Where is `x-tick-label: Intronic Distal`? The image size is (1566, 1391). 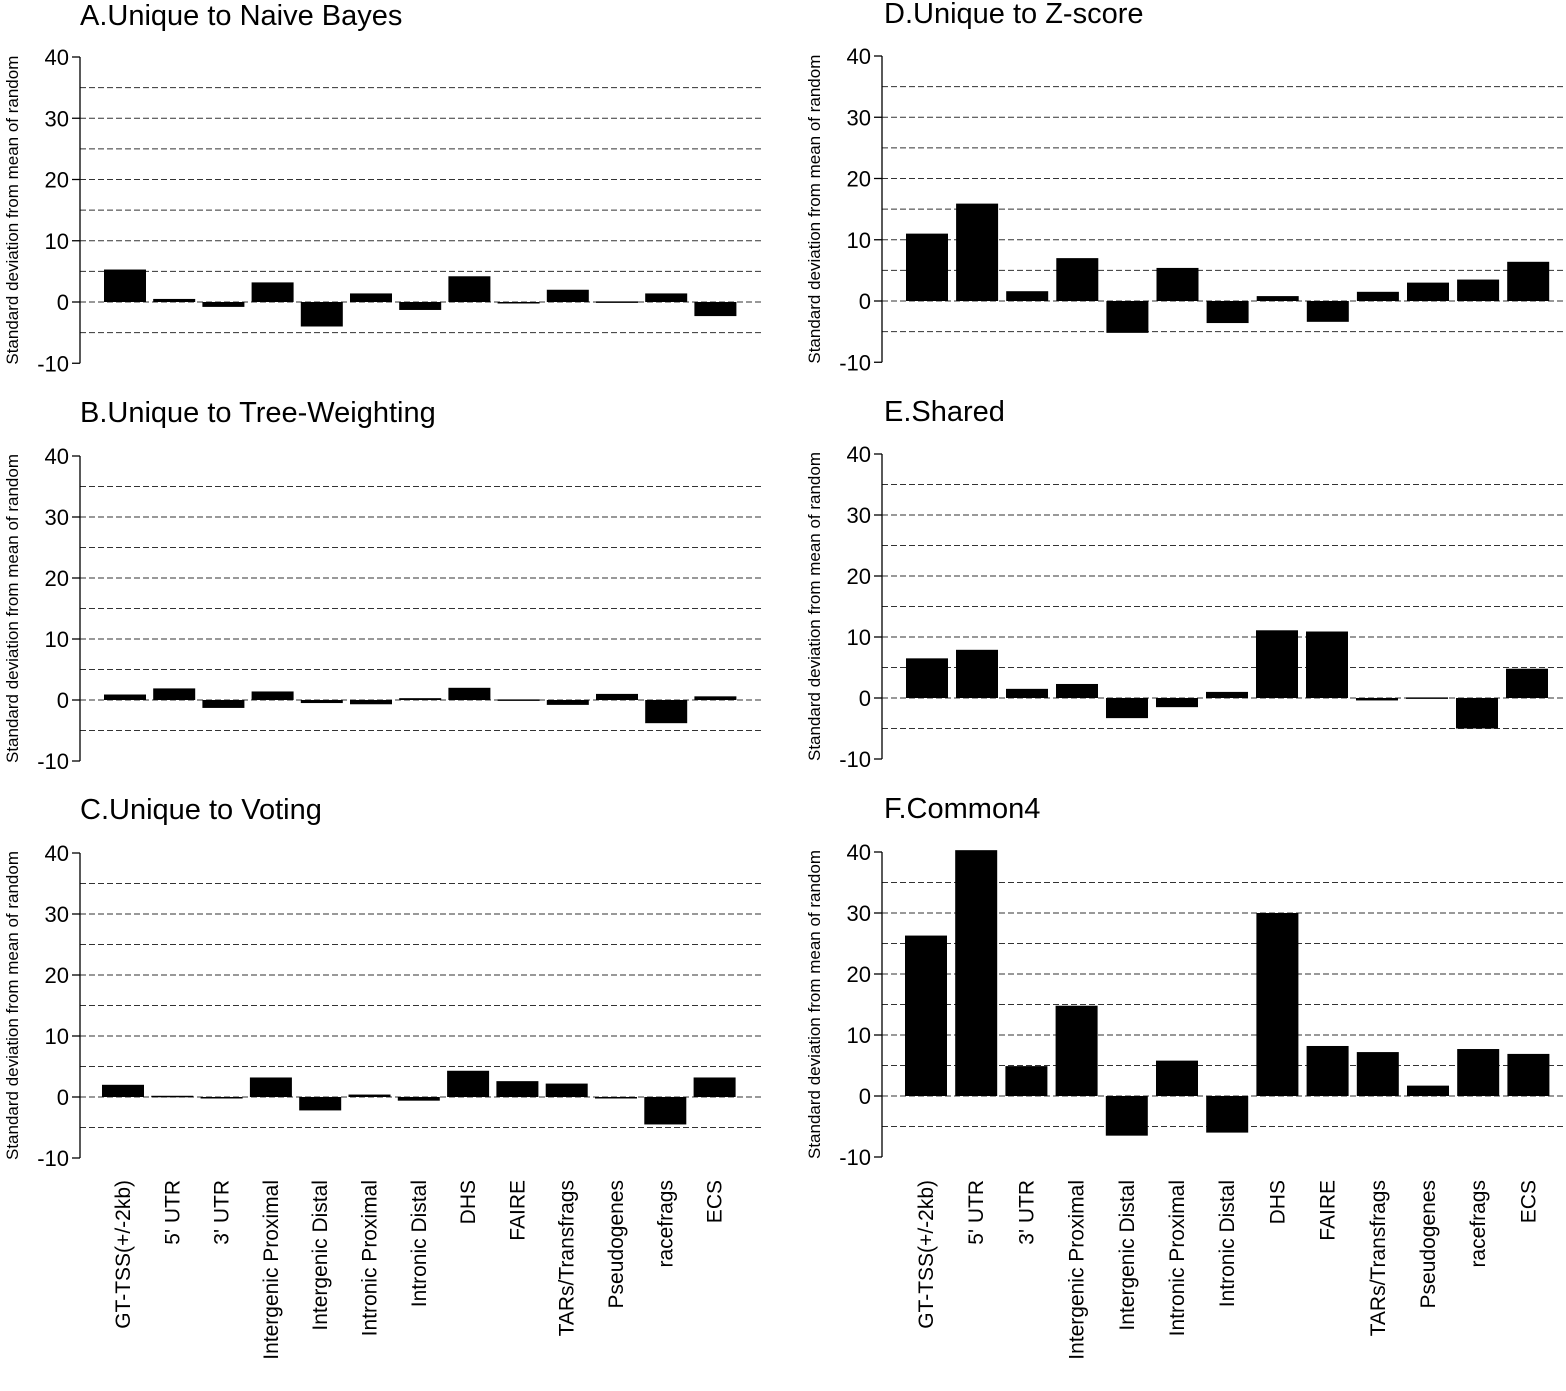
x-tick-label: Intronic Distal is located at coordinates (419, 1243).